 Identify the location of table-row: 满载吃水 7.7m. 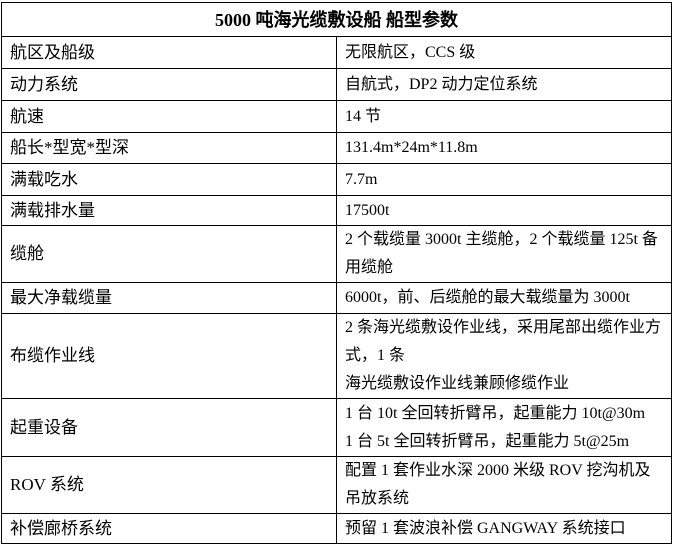
(336, 179).